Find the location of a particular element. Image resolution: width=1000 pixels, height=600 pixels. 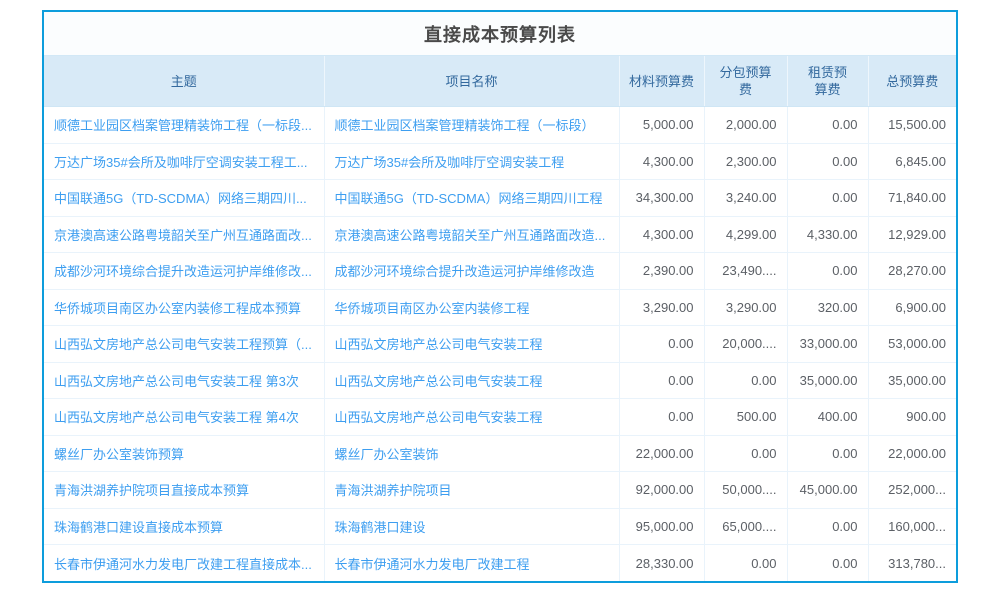

total-value: 6,845.00 is located at coordinates (912, 161).